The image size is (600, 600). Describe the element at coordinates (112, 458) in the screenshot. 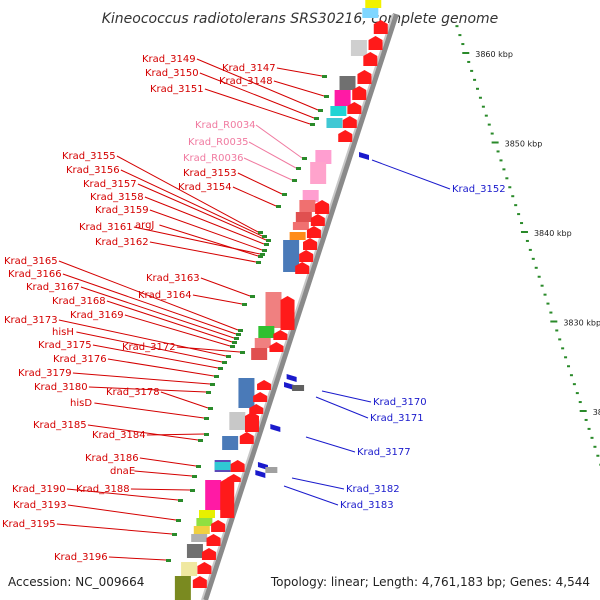

I see `gene-label: Krad_3186` at that location.